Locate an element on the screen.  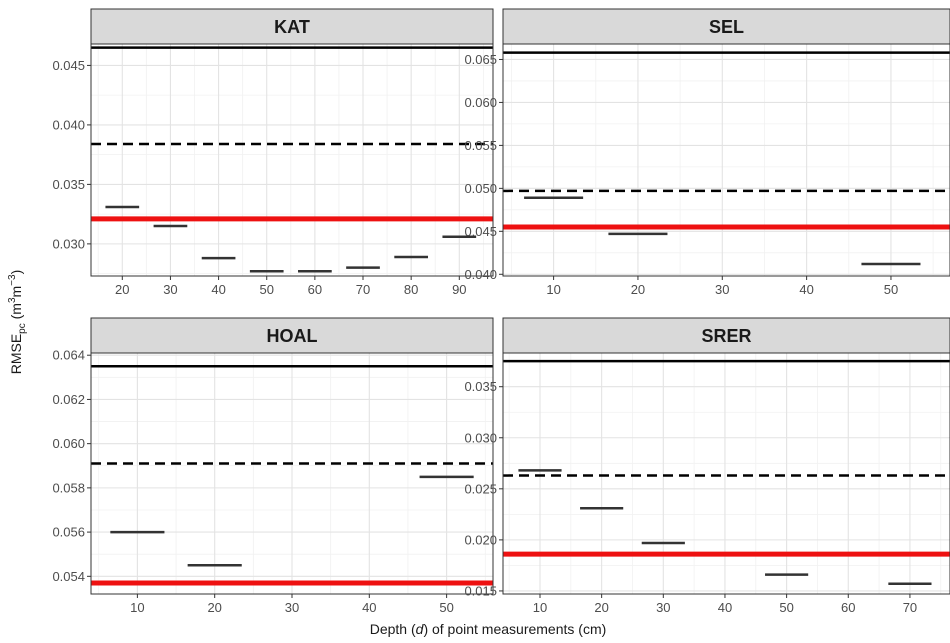
y-tick-label-kat: 0.030 is located at coordinates (68, 243).